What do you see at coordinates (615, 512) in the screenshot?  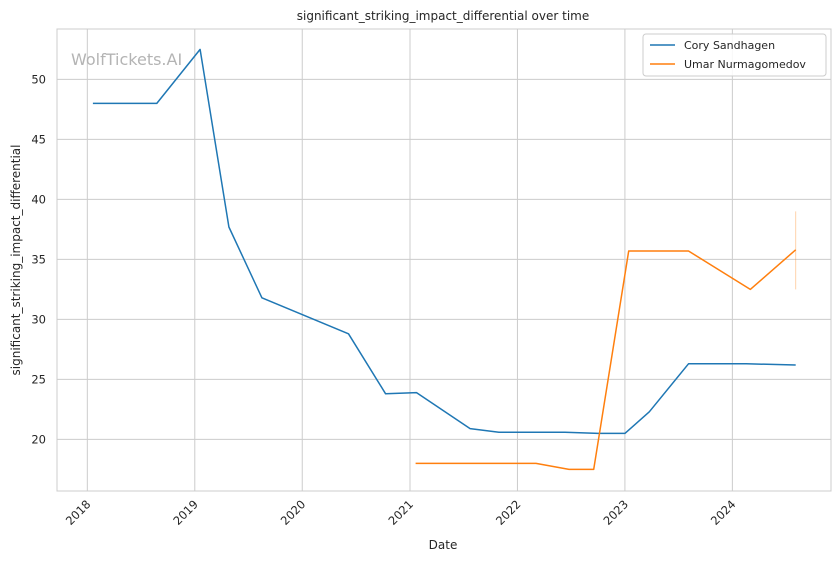 I see `x-tick-label: 2023` at bounding box center [615, 512].